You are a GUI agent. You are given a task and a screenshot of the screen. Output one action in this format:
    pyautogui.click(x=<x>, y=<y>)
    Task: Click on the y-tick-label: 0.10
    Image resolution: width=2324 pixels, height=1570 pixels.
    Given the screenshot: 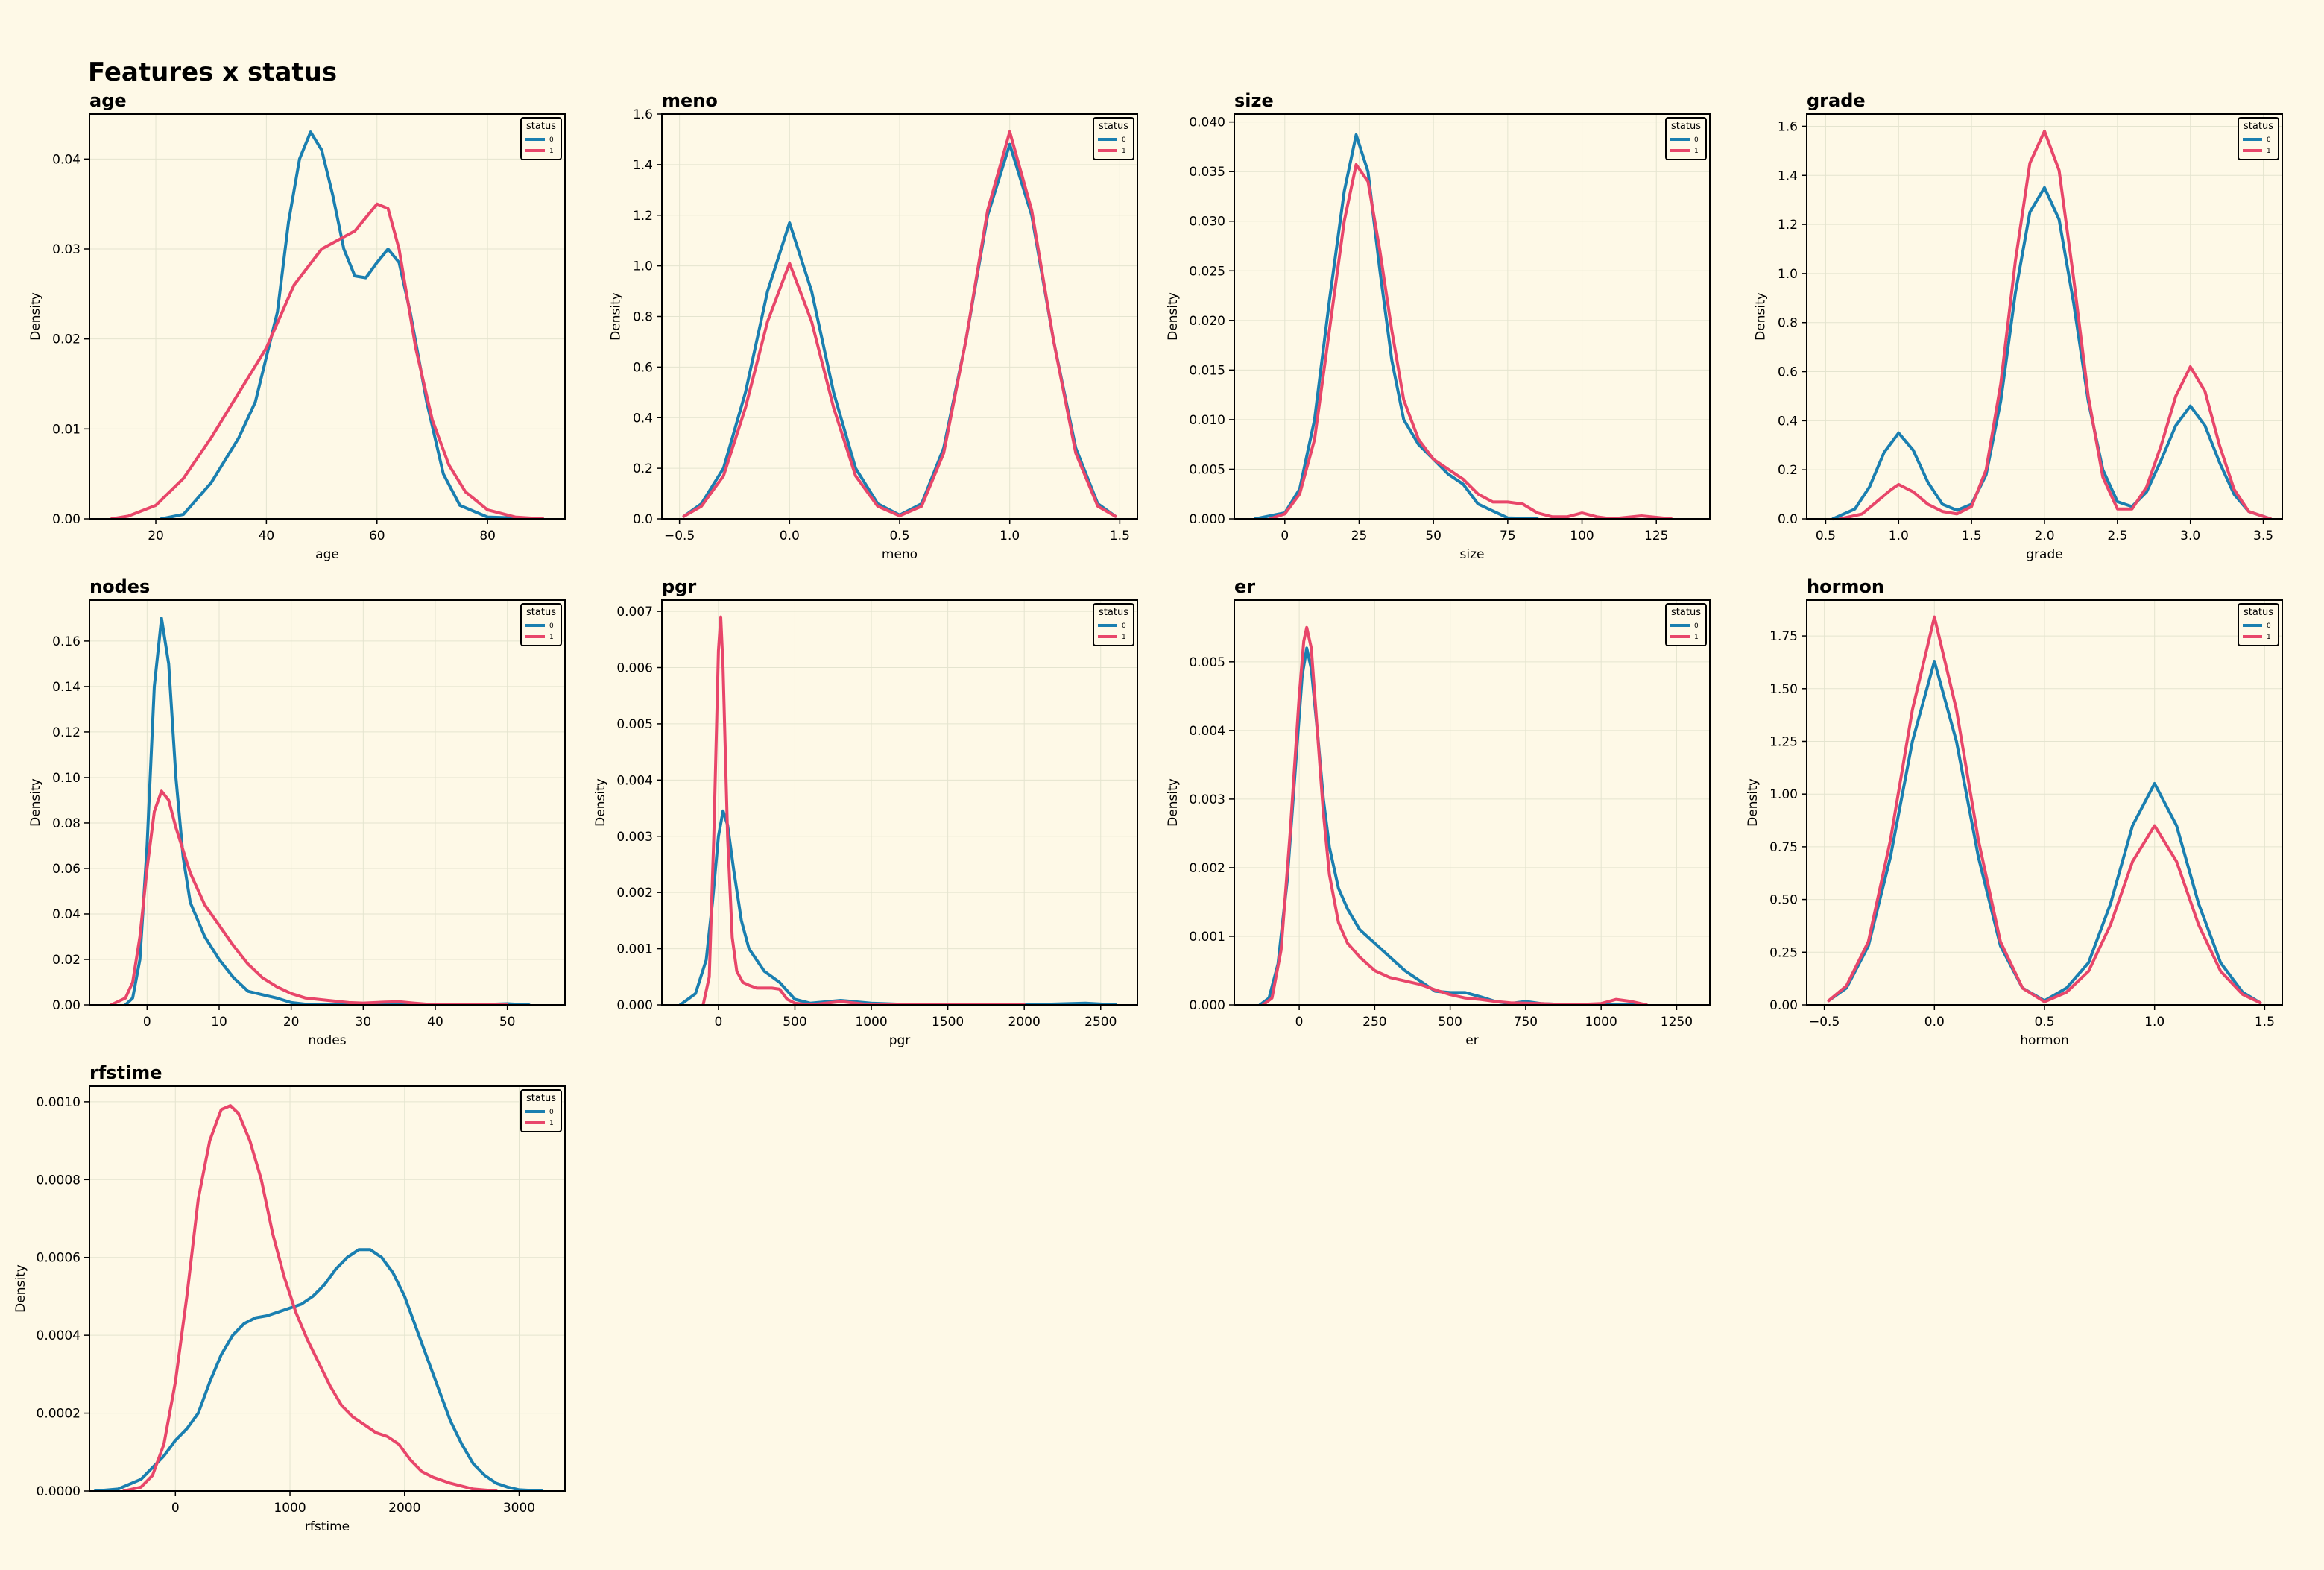 What is the action you would take?
    pyautogui.click(x=66, y=778)
    